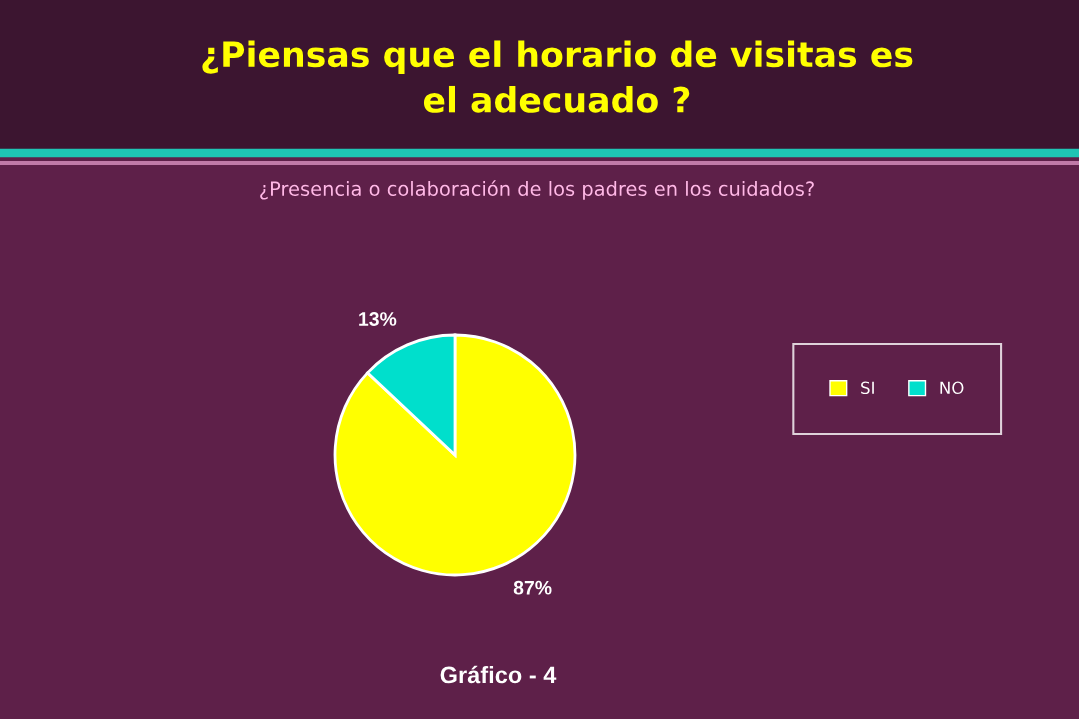  What do you see at coordinates (378, 319) in the screenshot?
I see `data-label: 13%` at bounding box center [378, 319].